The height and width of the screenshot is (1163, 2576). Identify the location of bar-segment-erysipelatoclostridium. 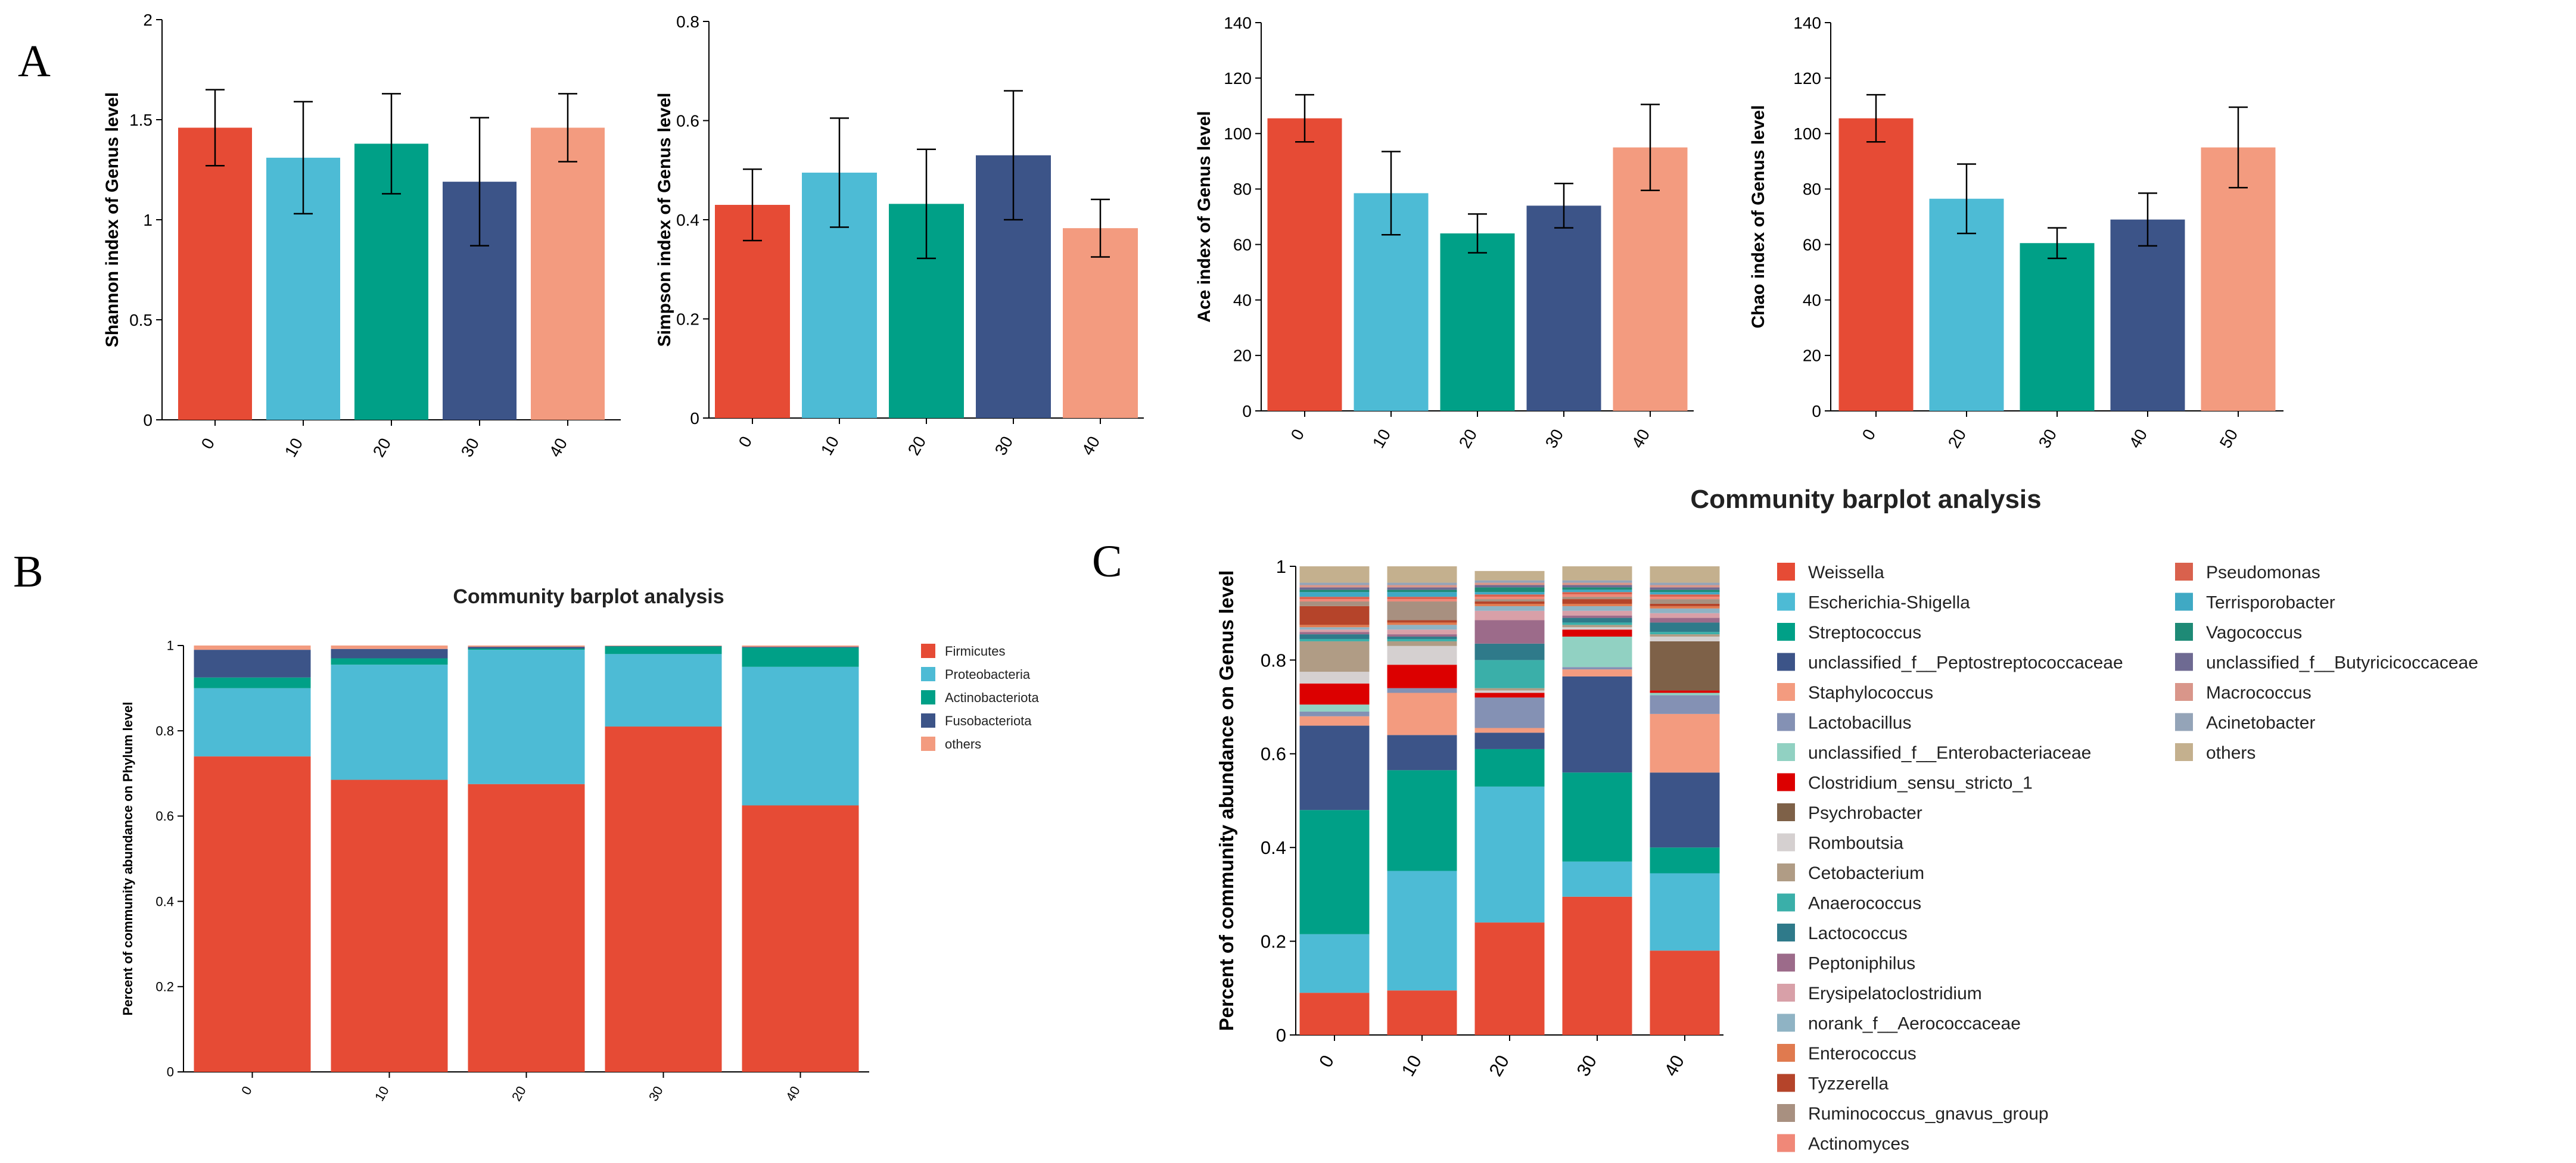
(1597, 613).